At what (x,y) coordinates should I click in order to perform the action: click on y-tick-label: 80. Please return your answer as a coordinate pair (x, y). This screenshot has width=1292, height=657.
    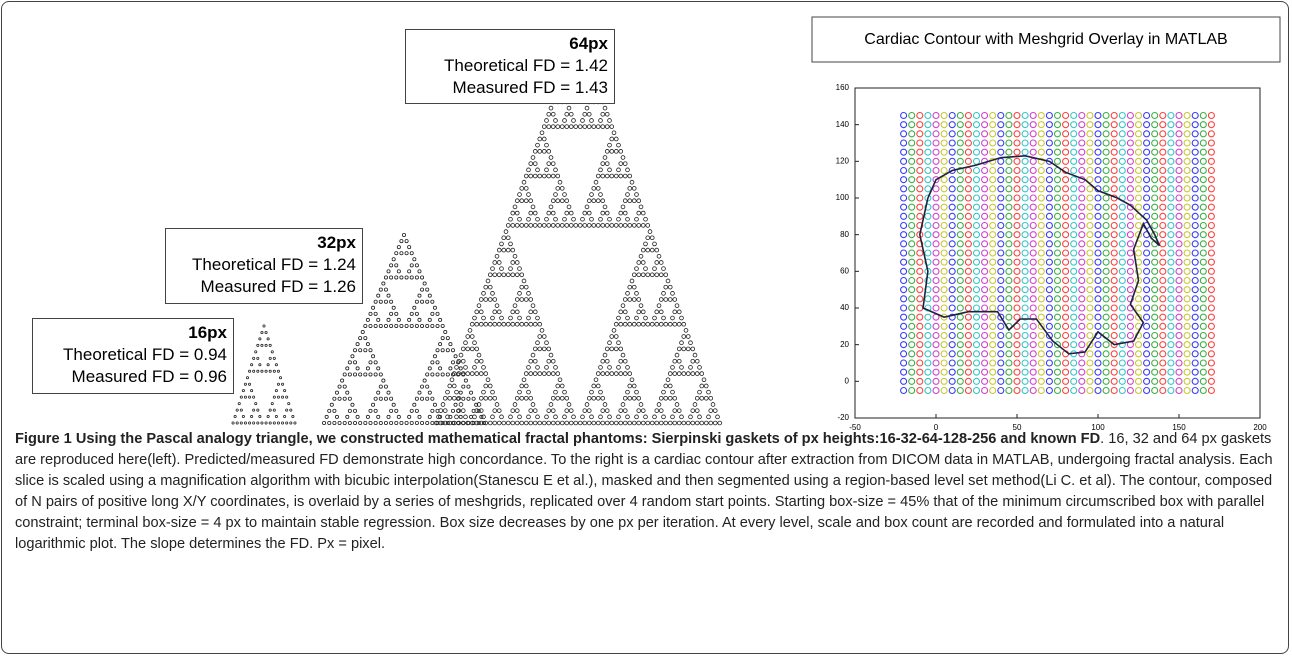
    Looking at the image, I should click on (844, 234).